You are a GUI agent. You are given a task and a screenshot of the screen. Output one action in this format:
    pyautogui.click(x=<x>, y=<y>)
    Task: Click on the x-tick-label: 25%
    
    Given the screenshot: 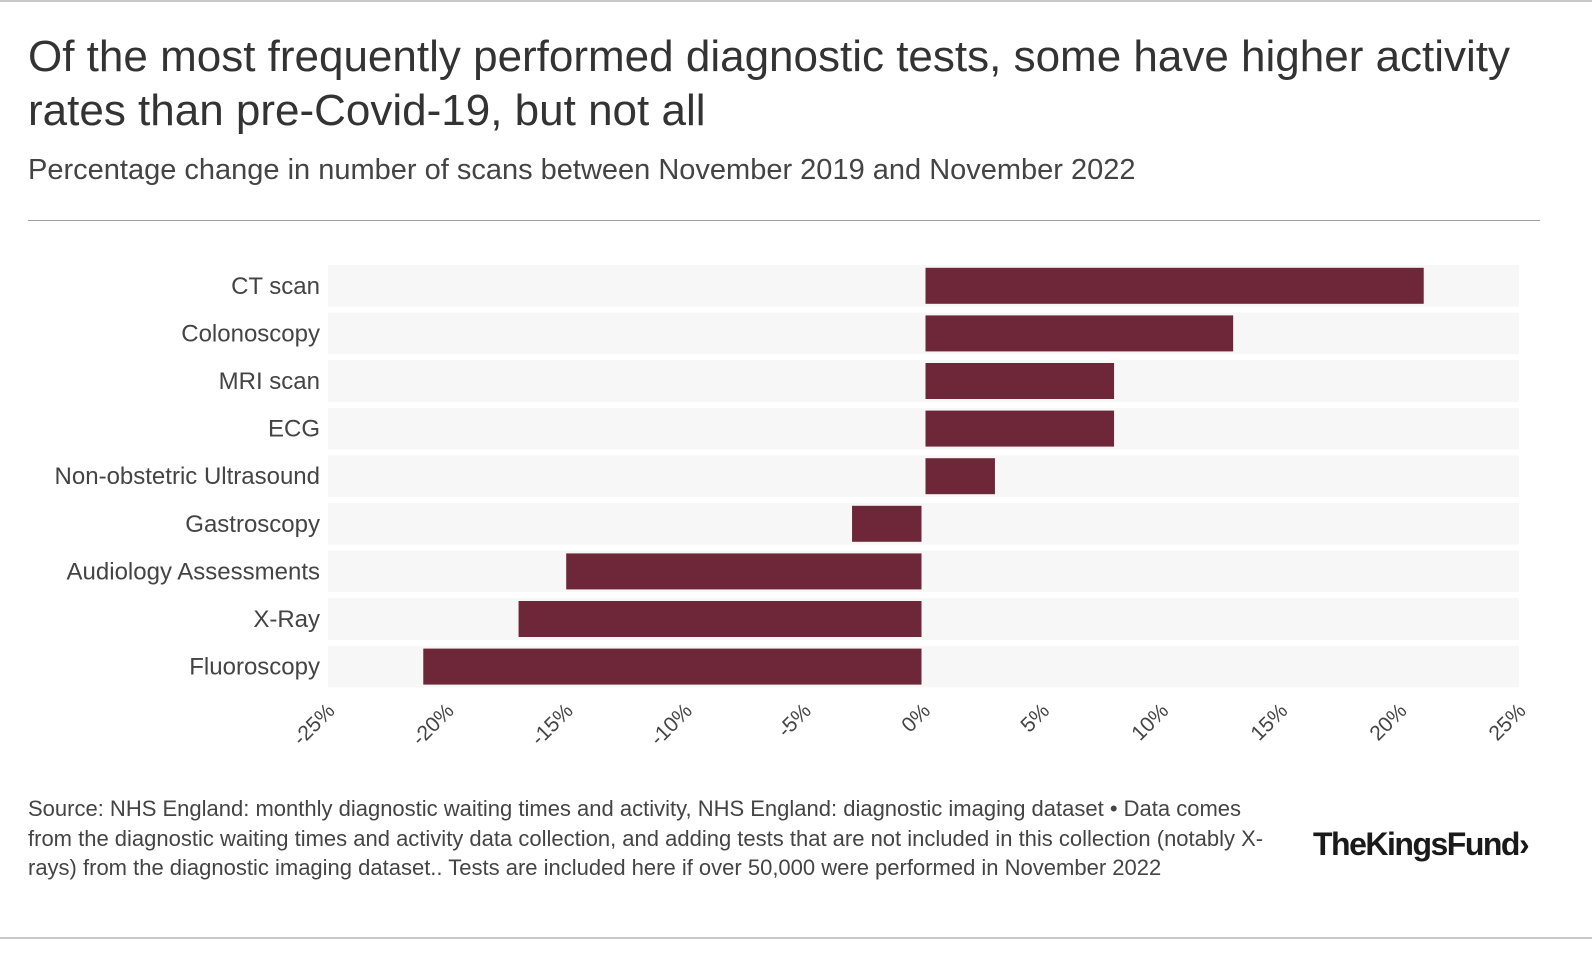 What is the action you would take?
    pyautogui.click(x=1508, y=722)
    